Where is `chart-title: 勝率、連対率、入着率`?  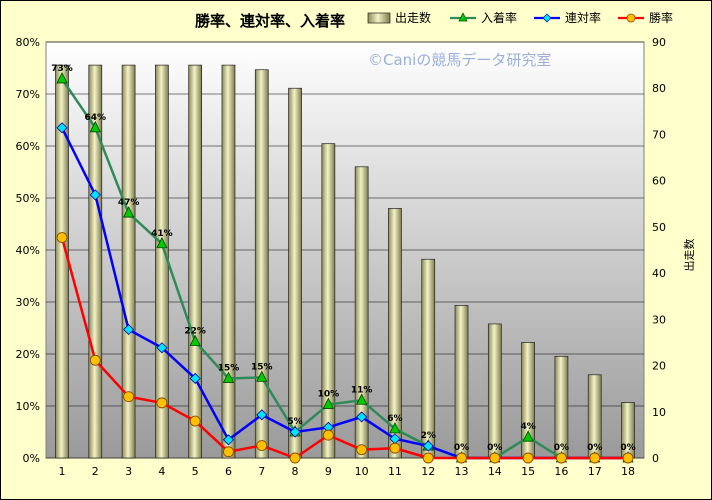
chart-title: 勝率、連対率、入着率 is located at coordinates (270, 21).